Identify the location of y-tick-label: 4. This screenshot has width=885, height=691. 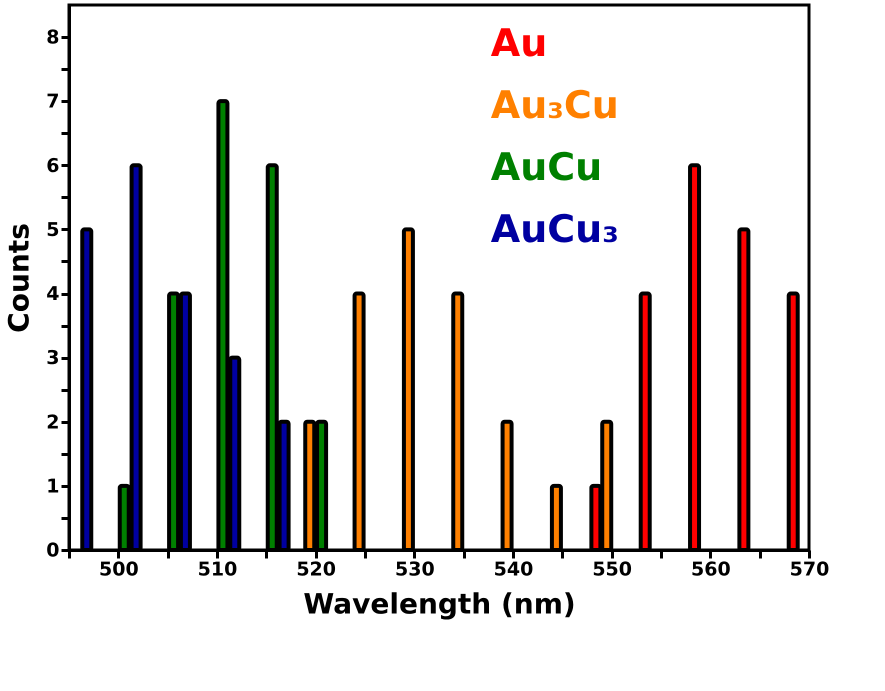
(53, 294).